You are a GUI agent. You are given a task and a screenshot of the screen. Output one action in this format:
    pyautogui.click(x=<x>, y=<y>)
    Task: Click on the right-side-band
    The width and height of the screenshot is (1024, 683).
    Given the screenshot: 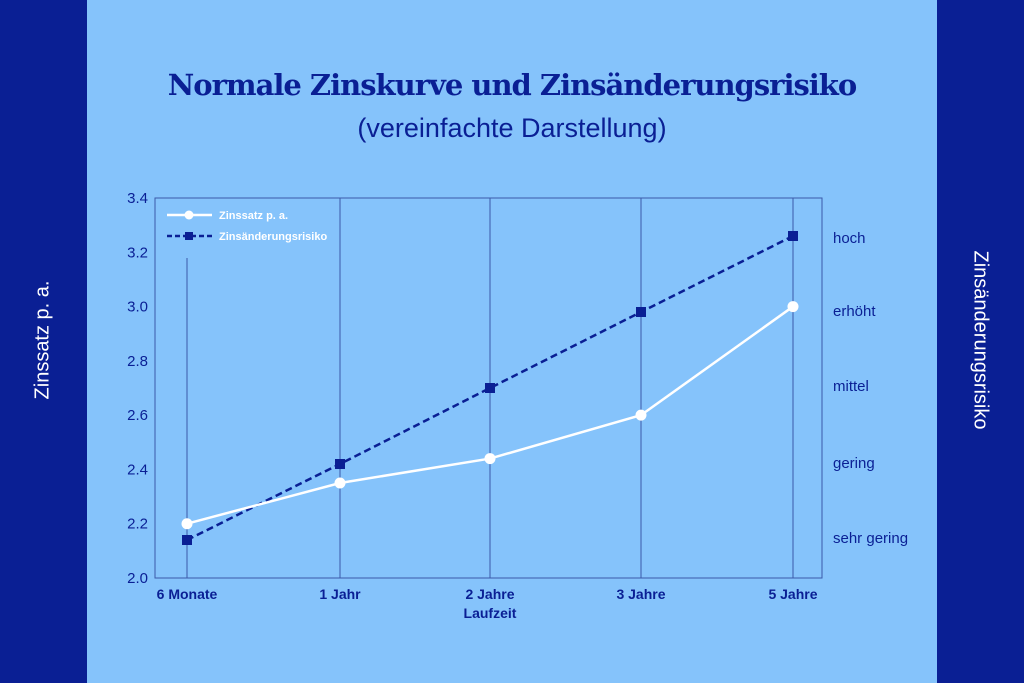 What is the action you would take?
    pyautogui.click(x=980, y=341)
    